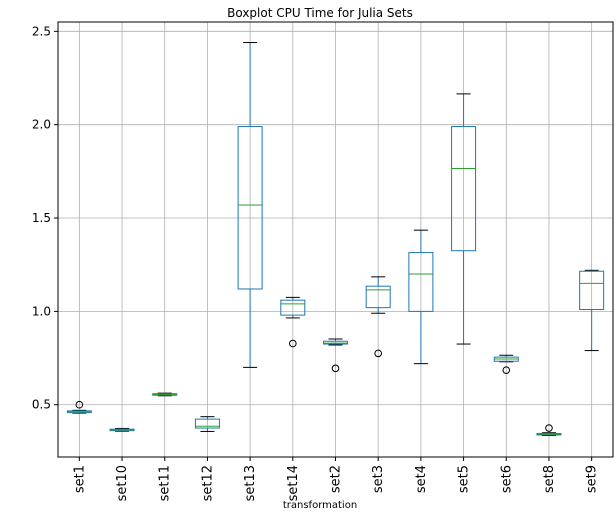 Image resolution: width=616 pixels, height=517 pixels. What do you see at coordinates (378, 479) in the screenshot?
I see `x-tick-label: set3` at bounding box center [378, 479].